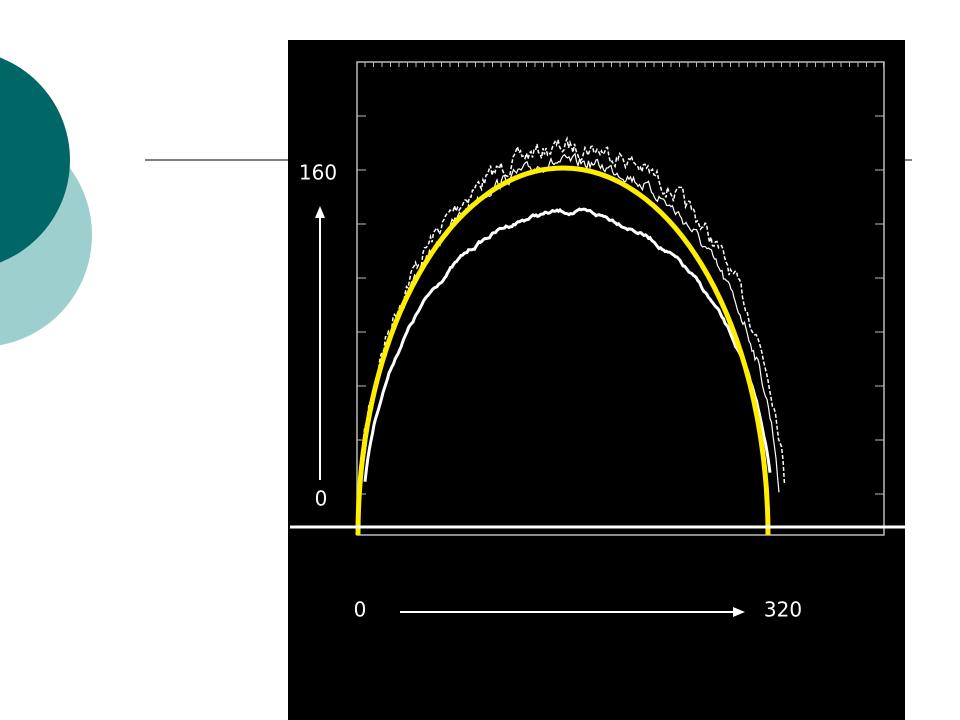  Describe the element at coordinates (360, 610) in the screenshot. I see `x-label-left: 0` at that location.